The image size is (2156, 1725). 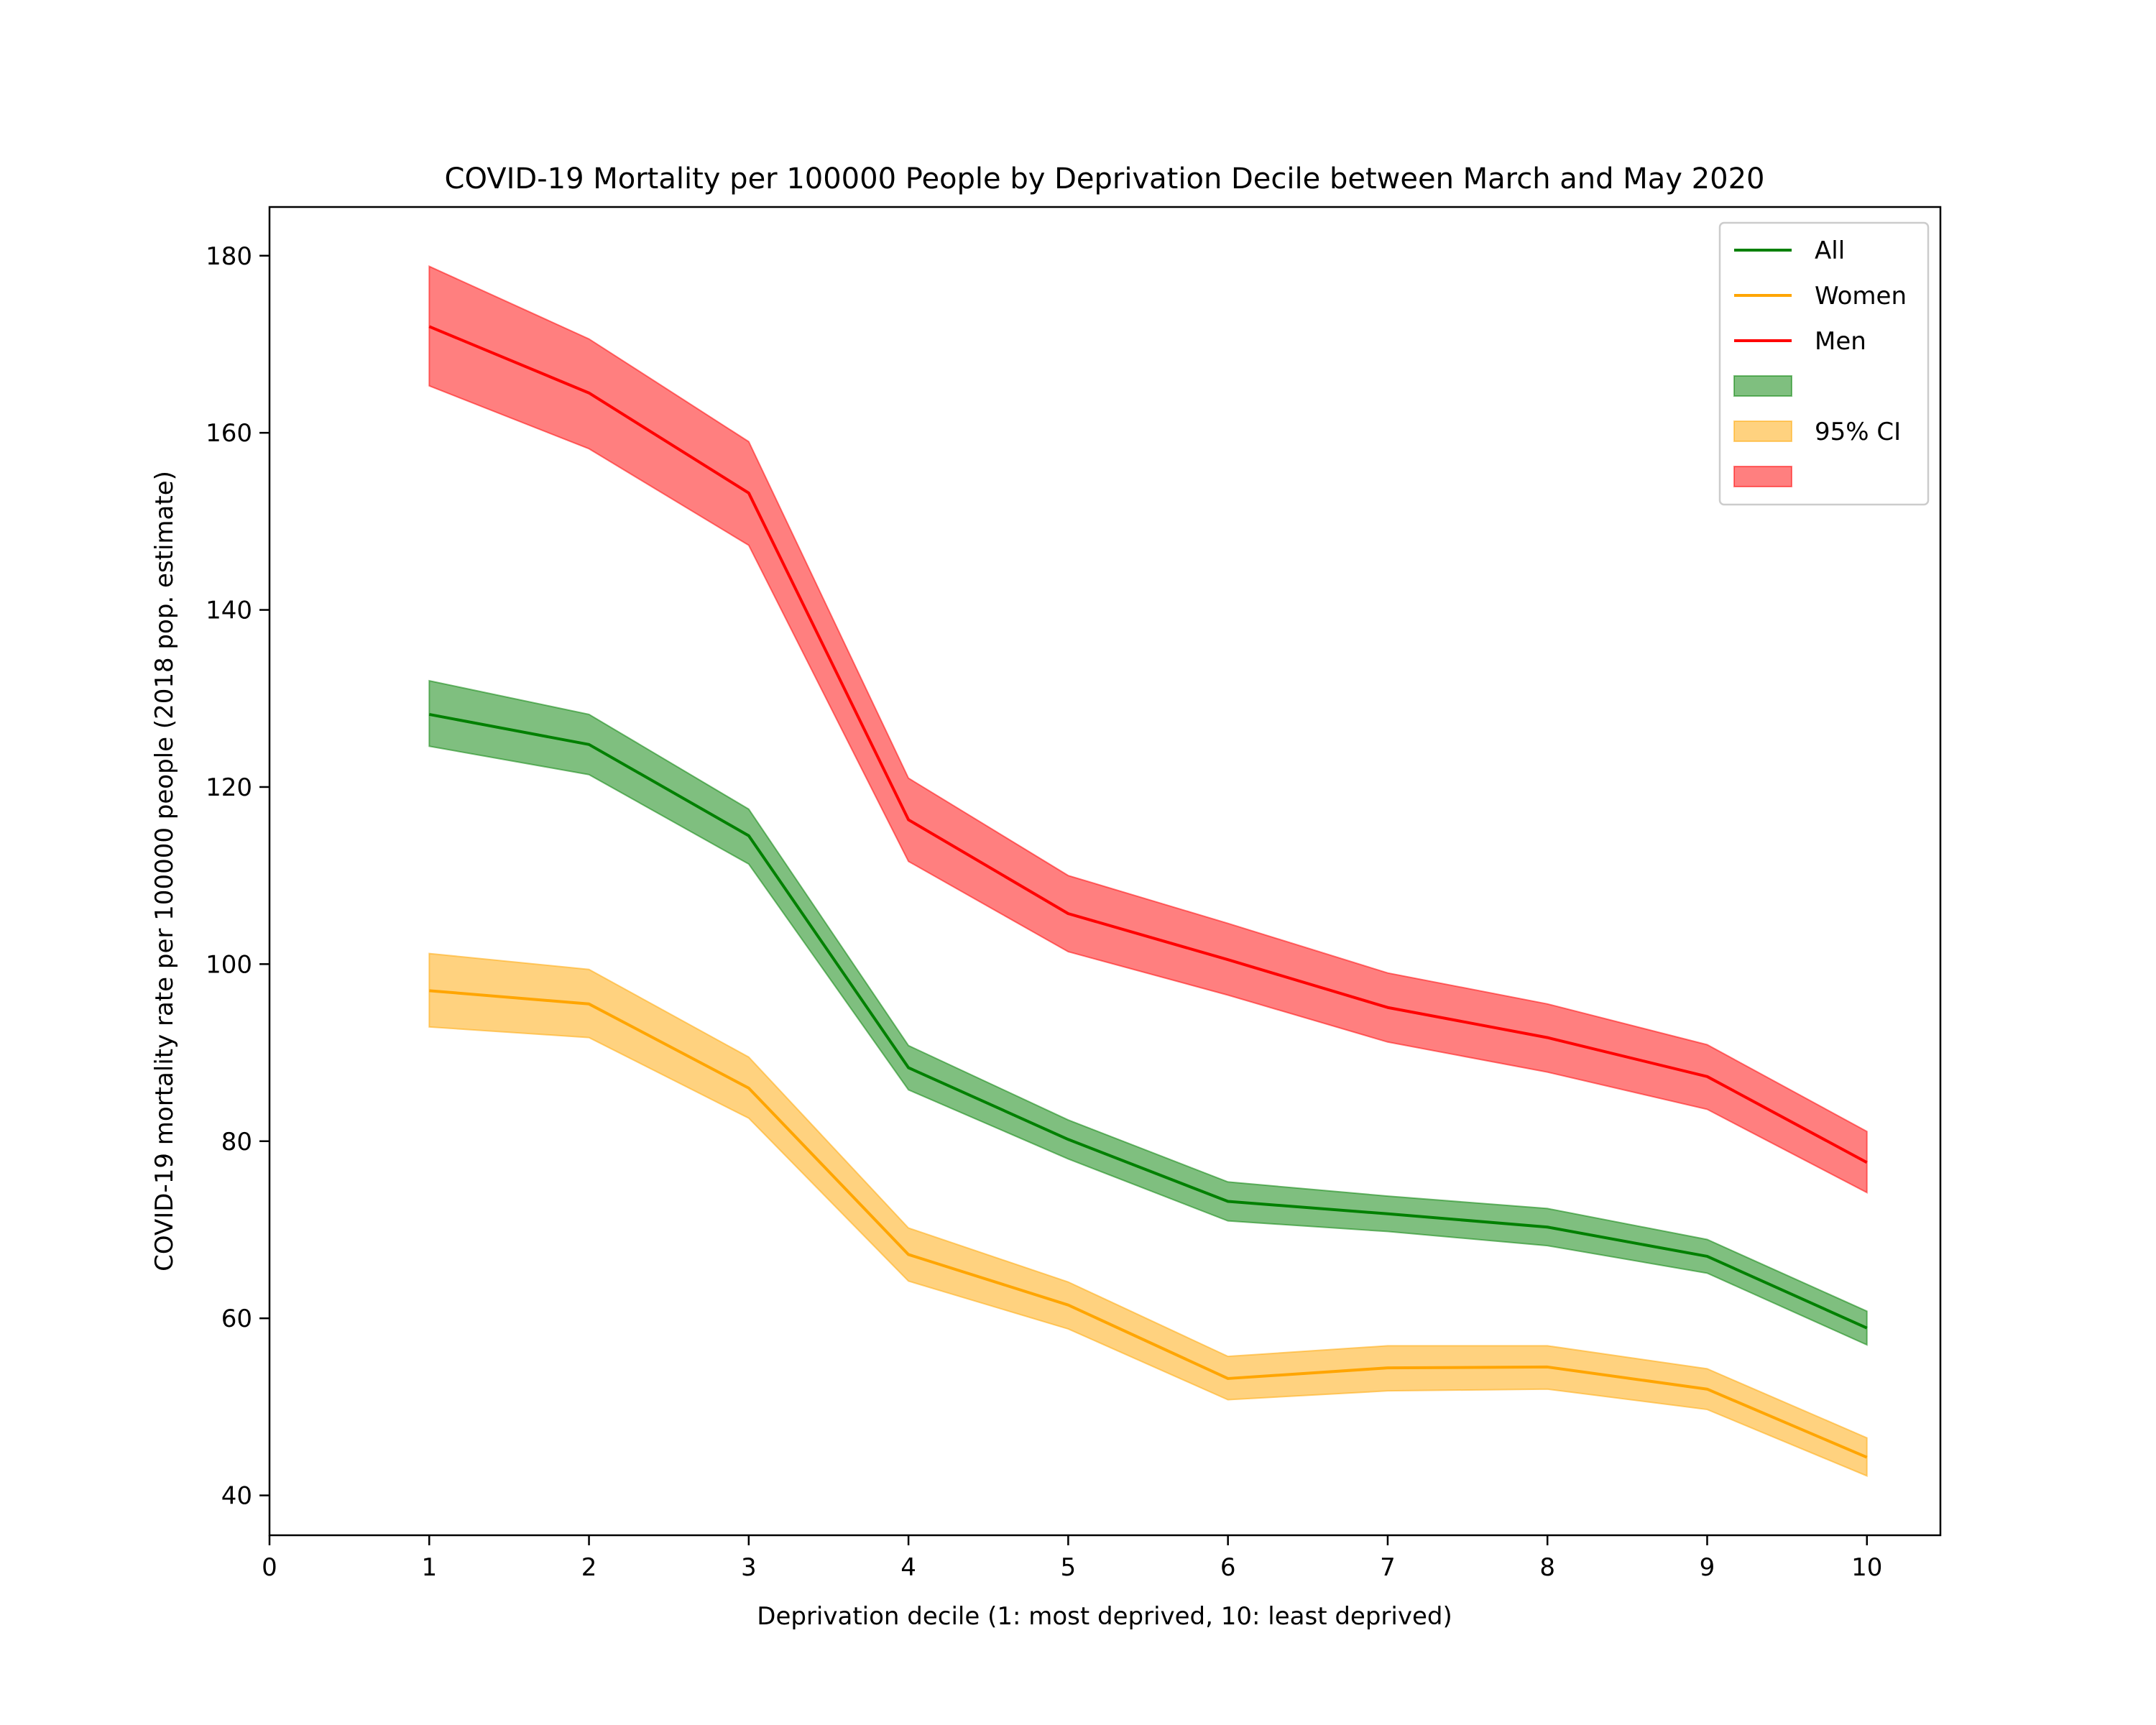 I want to click on legend-label-all: All, so click(x=1830, y=250).